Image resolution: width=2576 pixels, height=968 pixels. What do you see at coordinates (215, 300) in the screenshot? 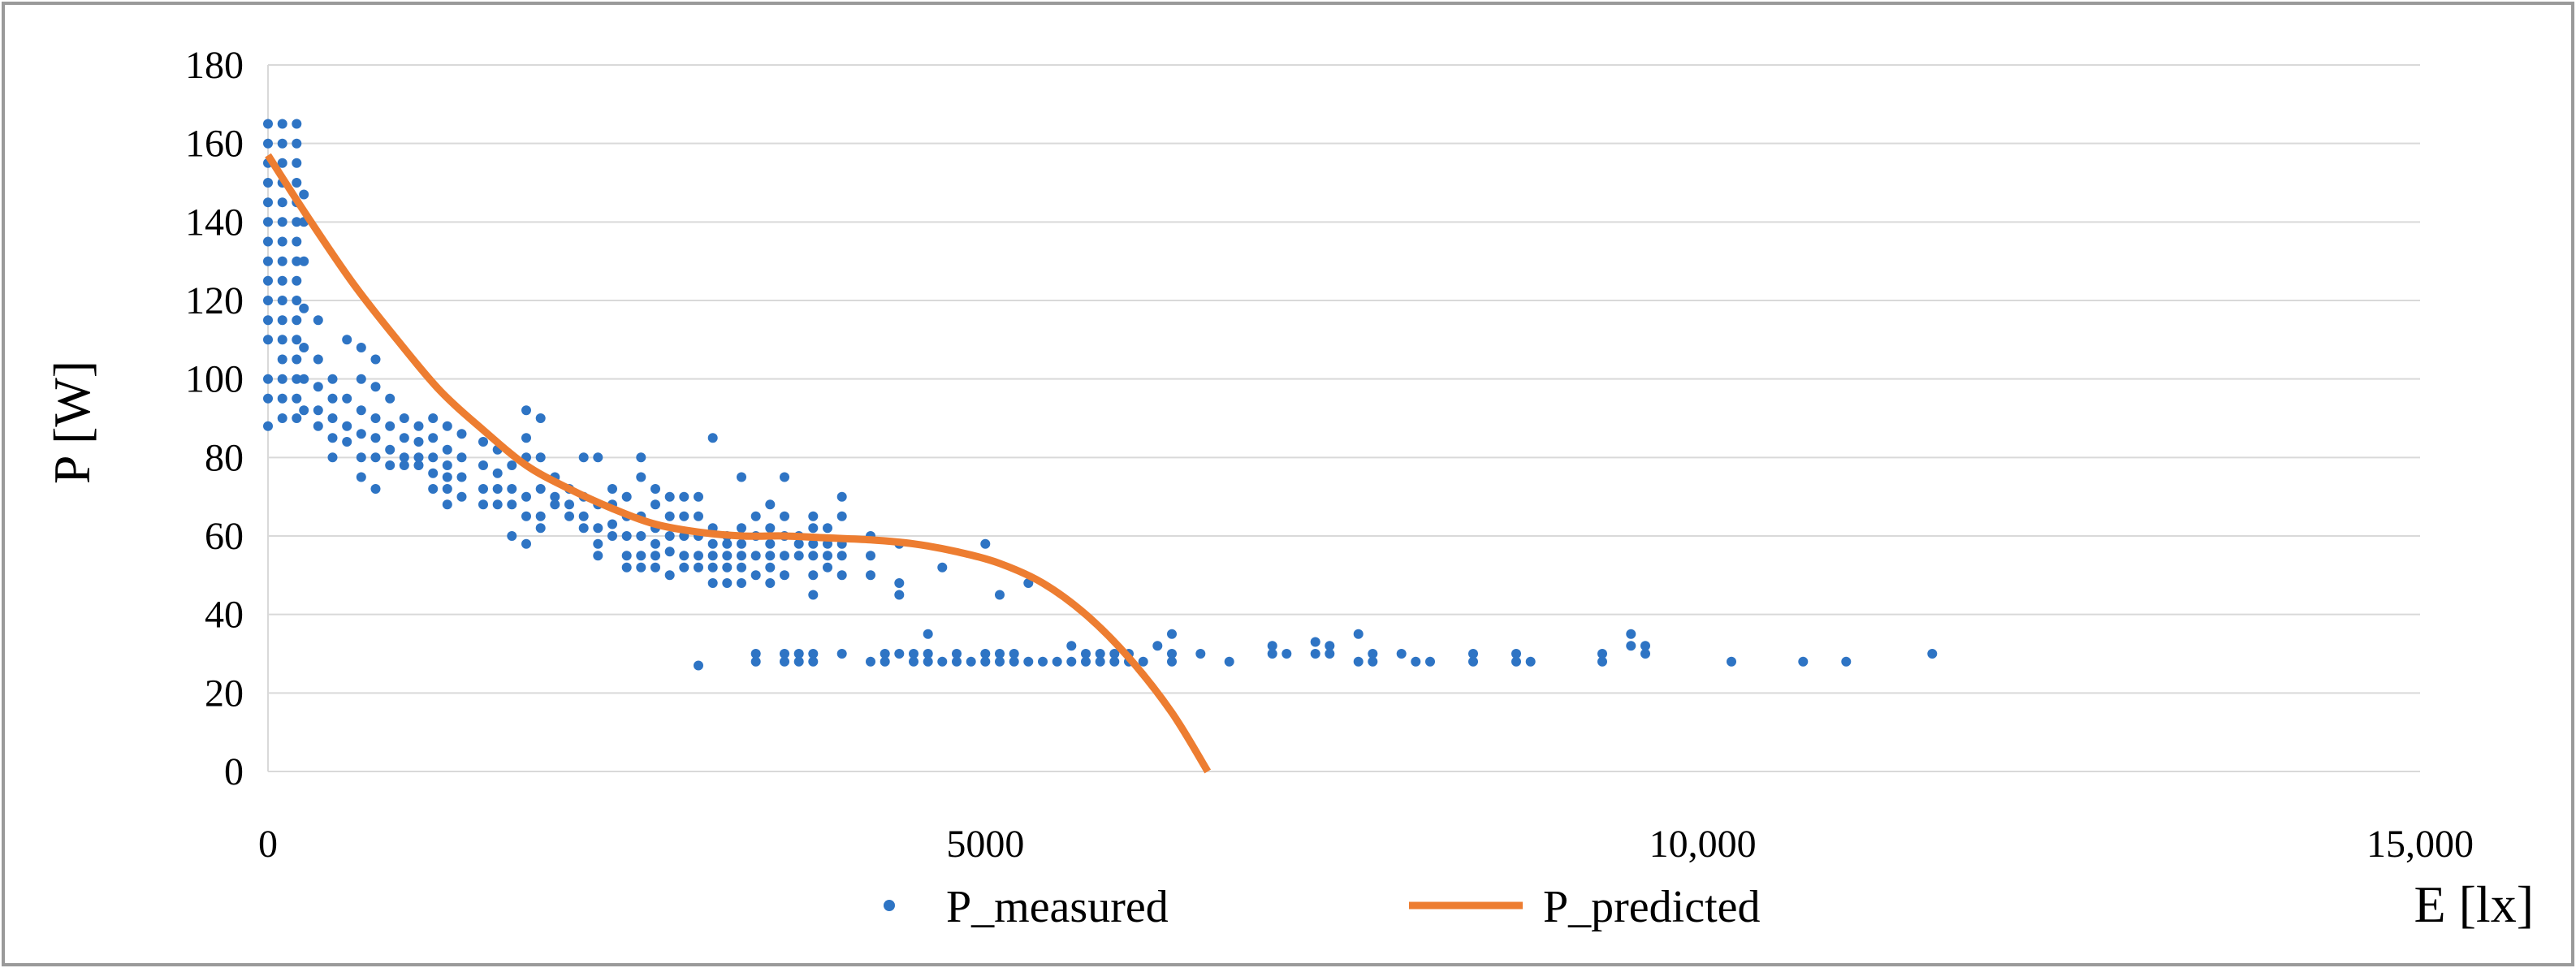
I see `y-tick-label: 120` at bounding box center [215, 300].